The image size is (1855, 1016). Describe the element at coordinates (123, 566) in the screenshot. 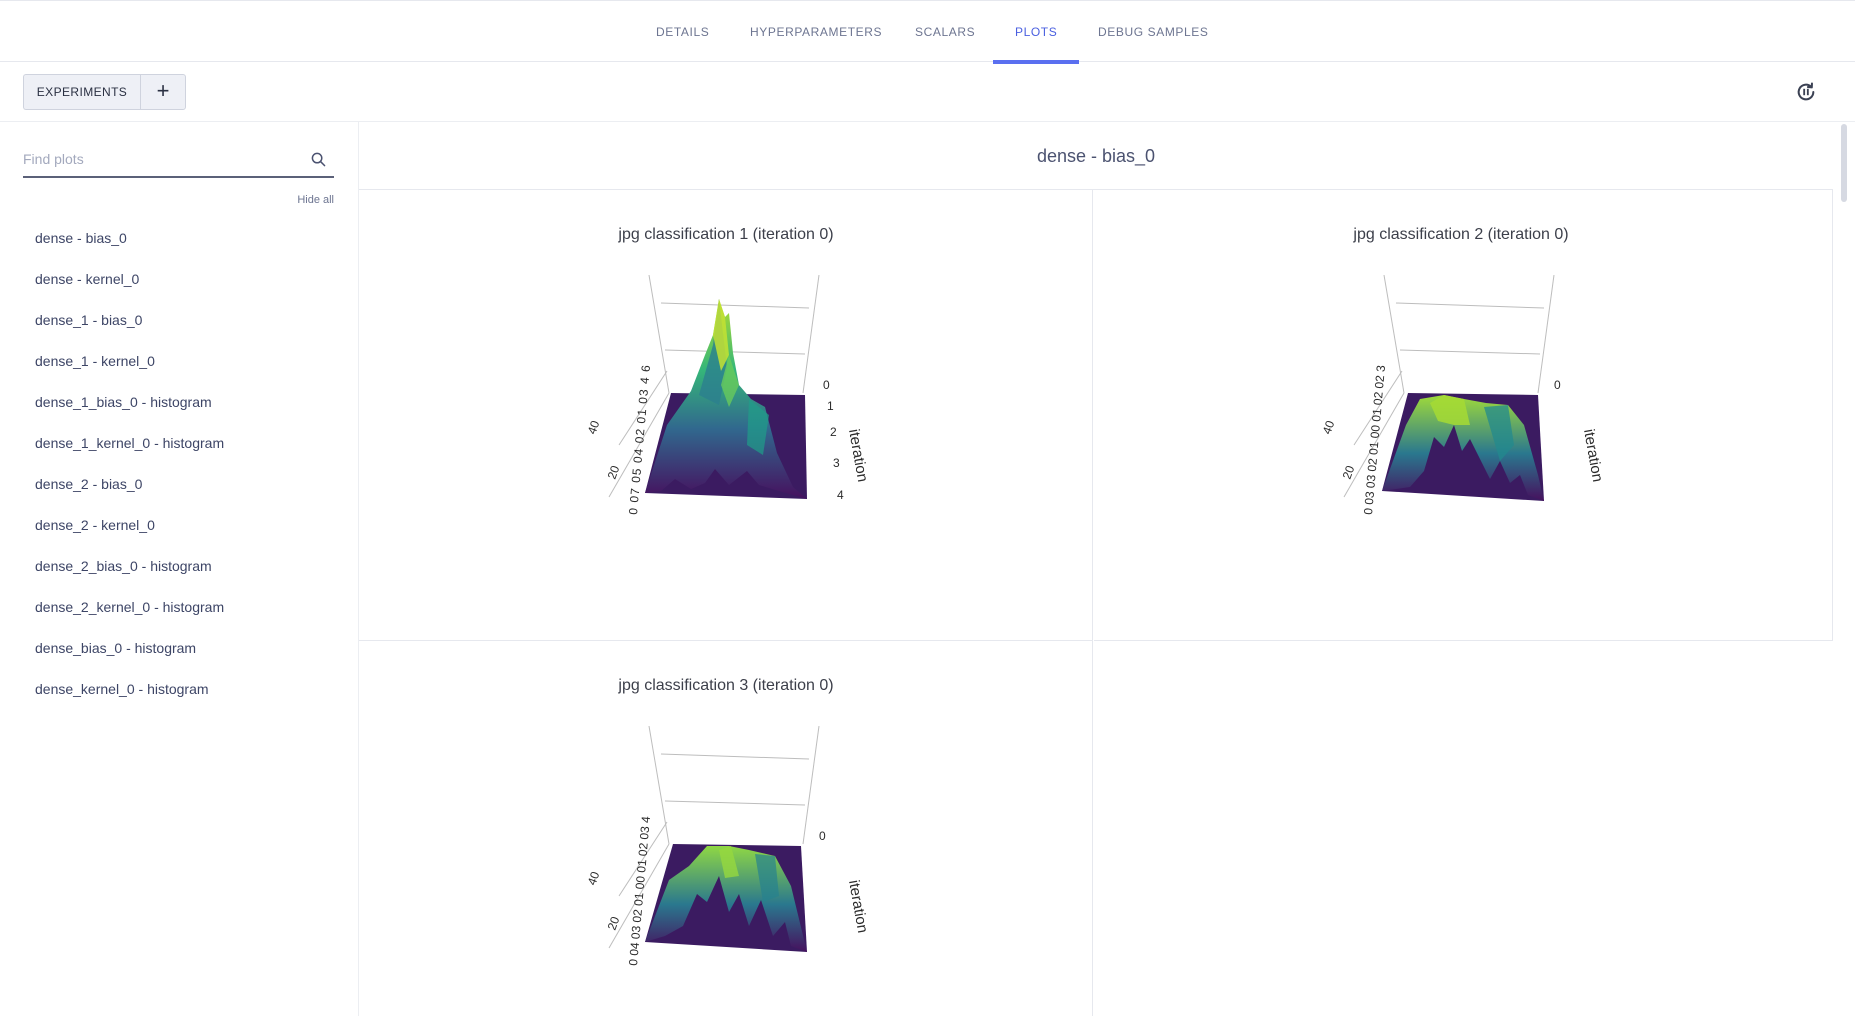

I see `plot-list-item: dense_2_bias_0 - histogram` at that location.